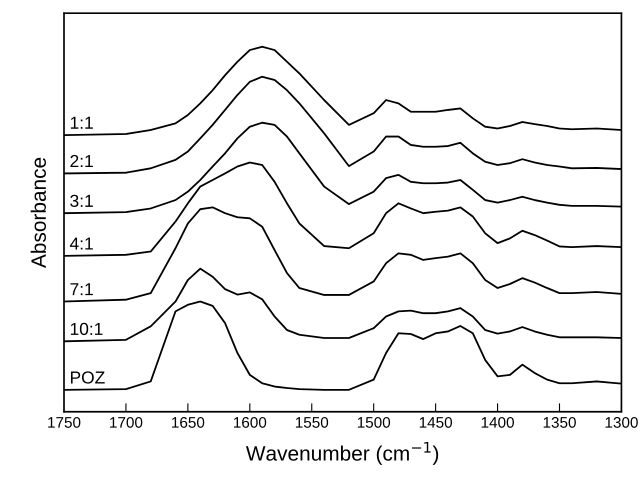 Image resolution: width=640 pixels, height=489 pixels. Describe the element at coordinates (126, 422) in the screenshot. I see `x-tick-label: 1700` at that location.